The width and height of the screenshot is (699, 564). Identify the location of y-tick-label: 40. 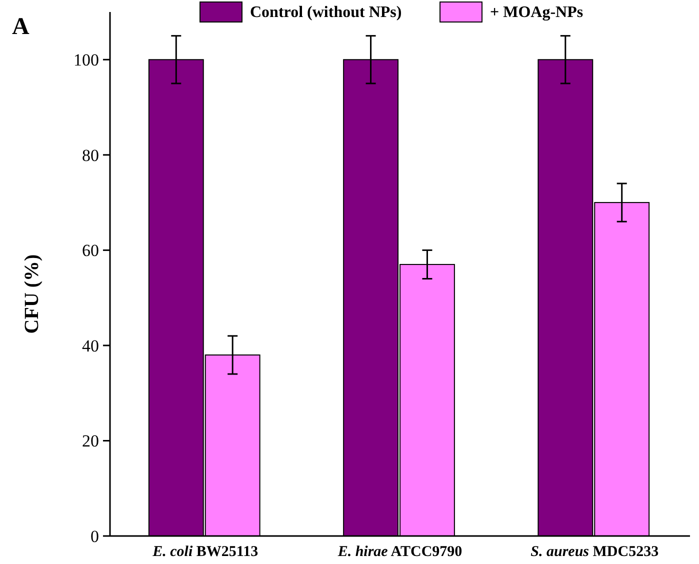
(90, 346).